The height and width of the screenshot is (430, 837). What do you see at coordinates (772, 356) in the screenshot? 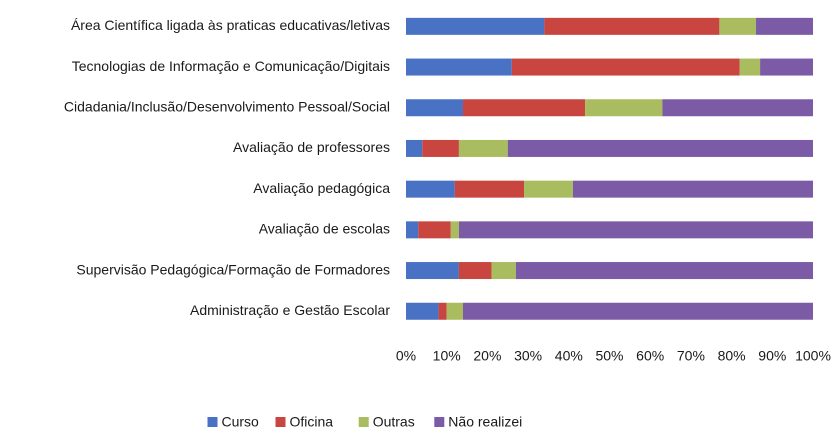
I see `x-tick-label: 90%` at bounding box center [772, 356].